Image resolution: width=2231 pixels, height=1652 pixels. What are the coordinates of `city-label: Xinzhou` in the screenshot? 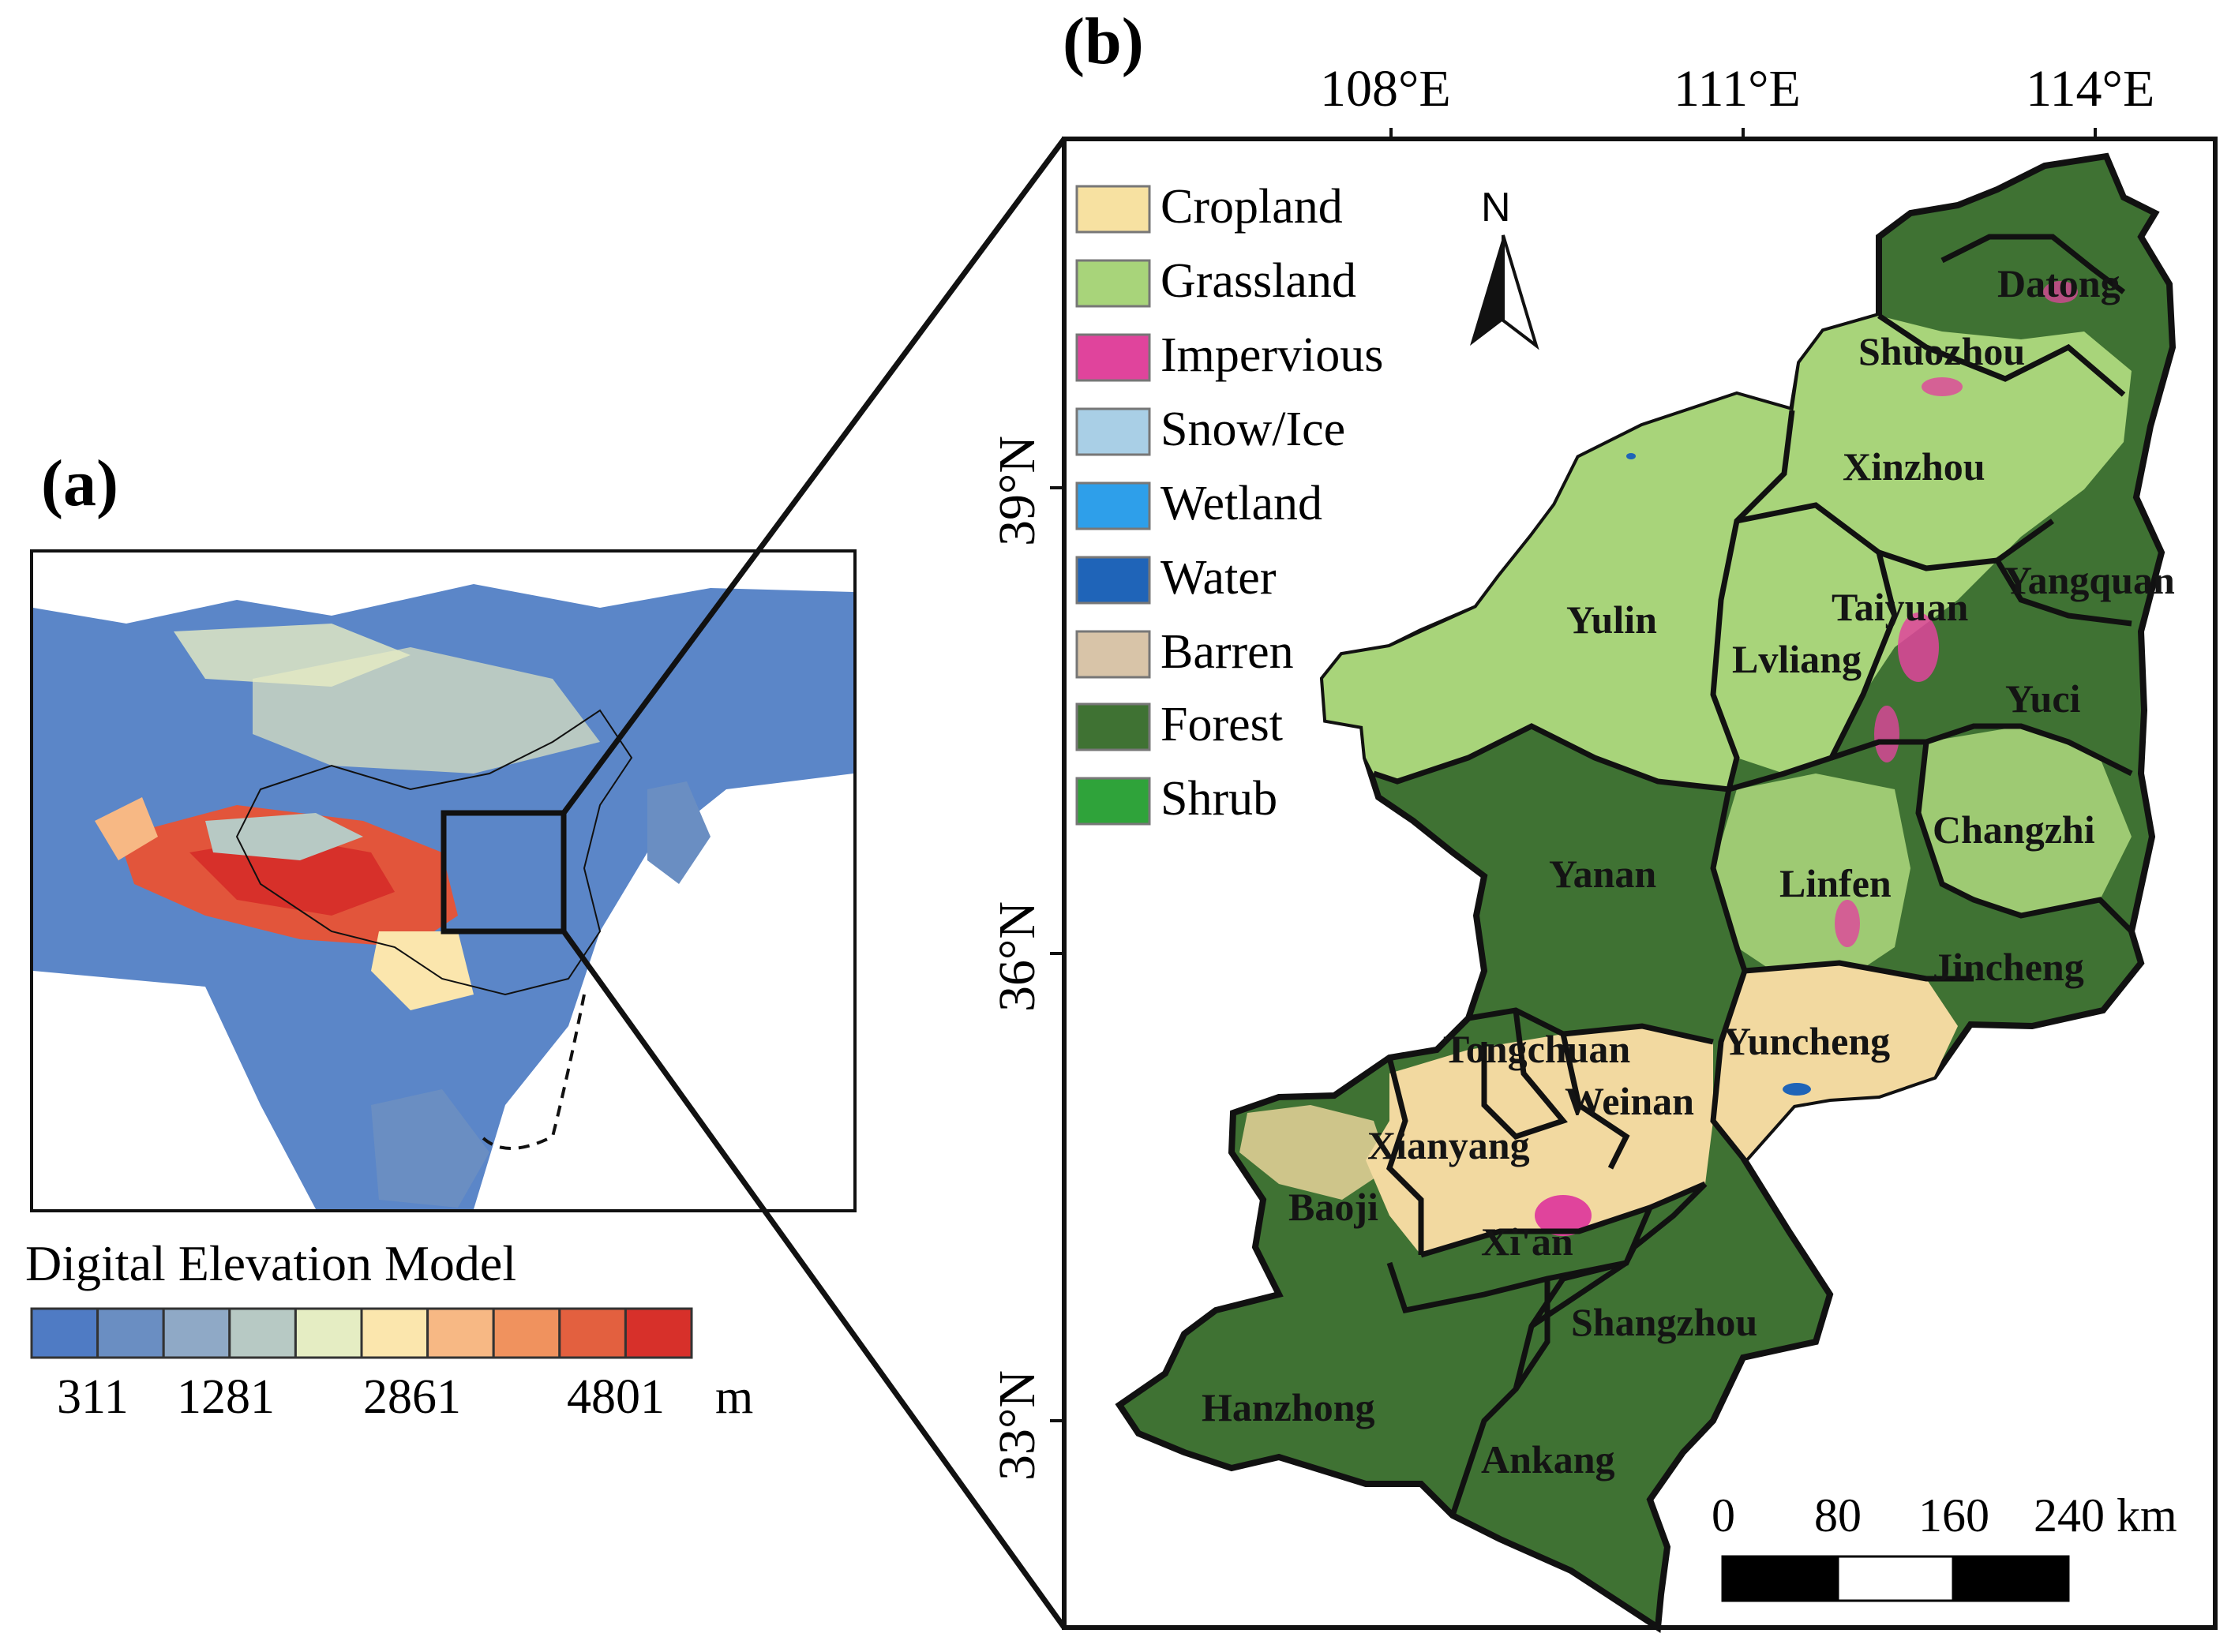 It's located at (1914, 466).